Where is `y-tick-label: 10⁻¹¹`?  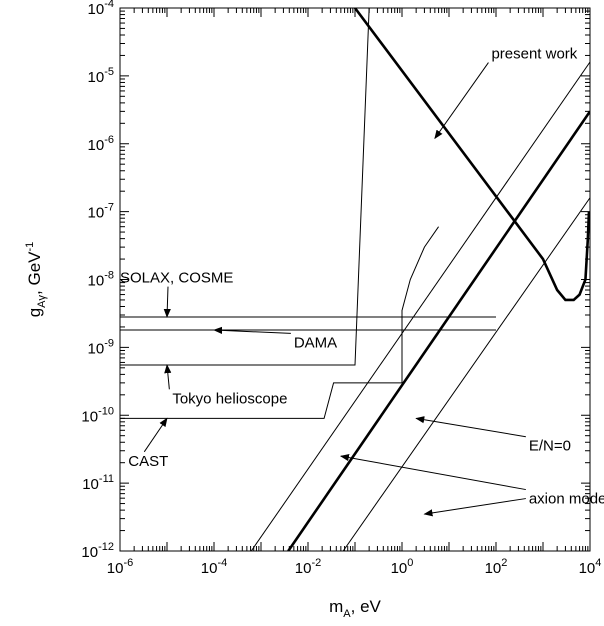
y-tick-label: 10⁻¹¹ is located at coordinates (98, 483).